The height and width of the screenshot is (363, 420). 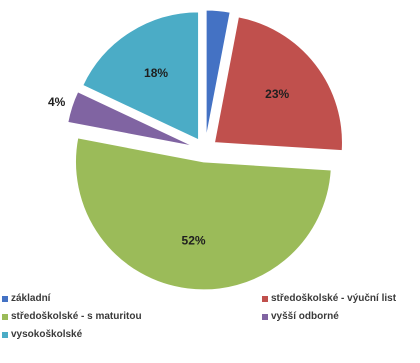 What do you see at coordinates (334, 298) in the screenshot?
I see `legend-label: středoškolské - výuční list` at bounding box center [334, 298].